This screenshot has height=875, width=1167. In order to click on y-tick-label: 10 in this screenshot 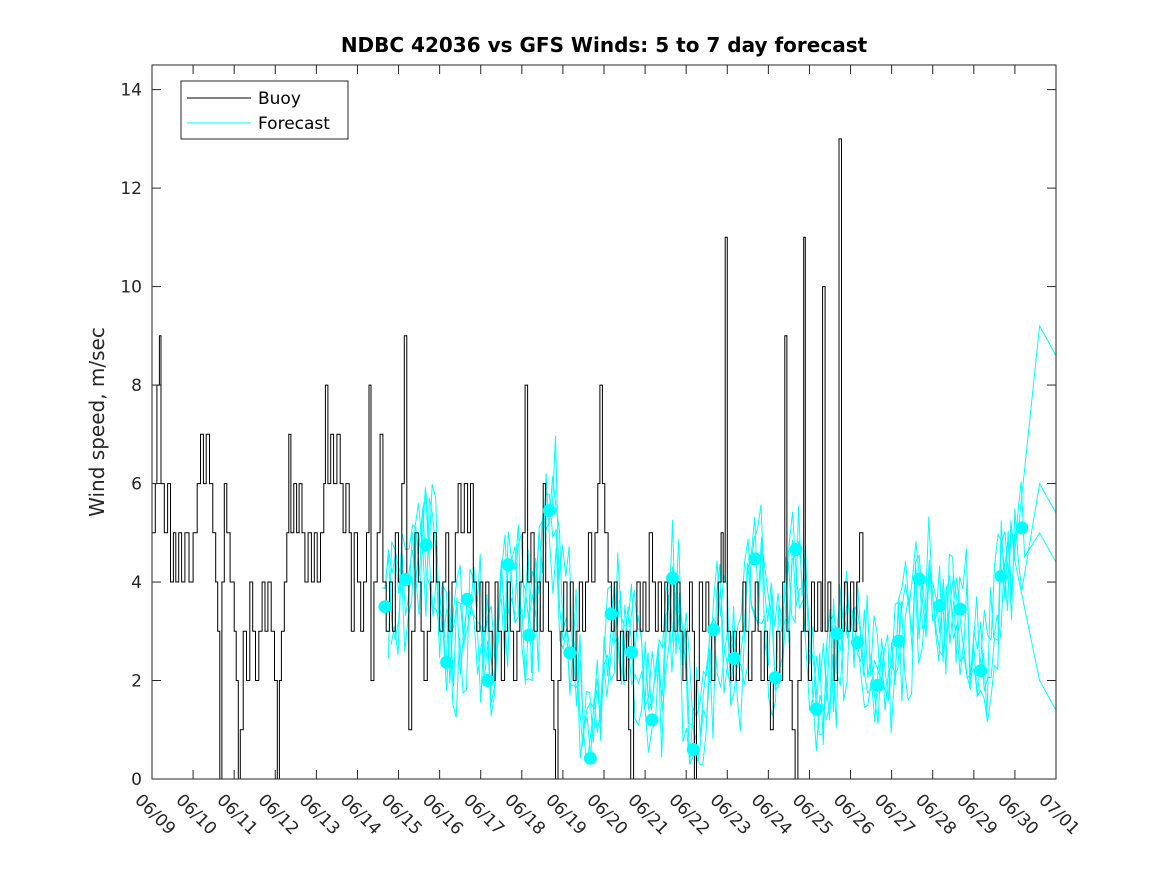, I will do `click(131, 288)`.